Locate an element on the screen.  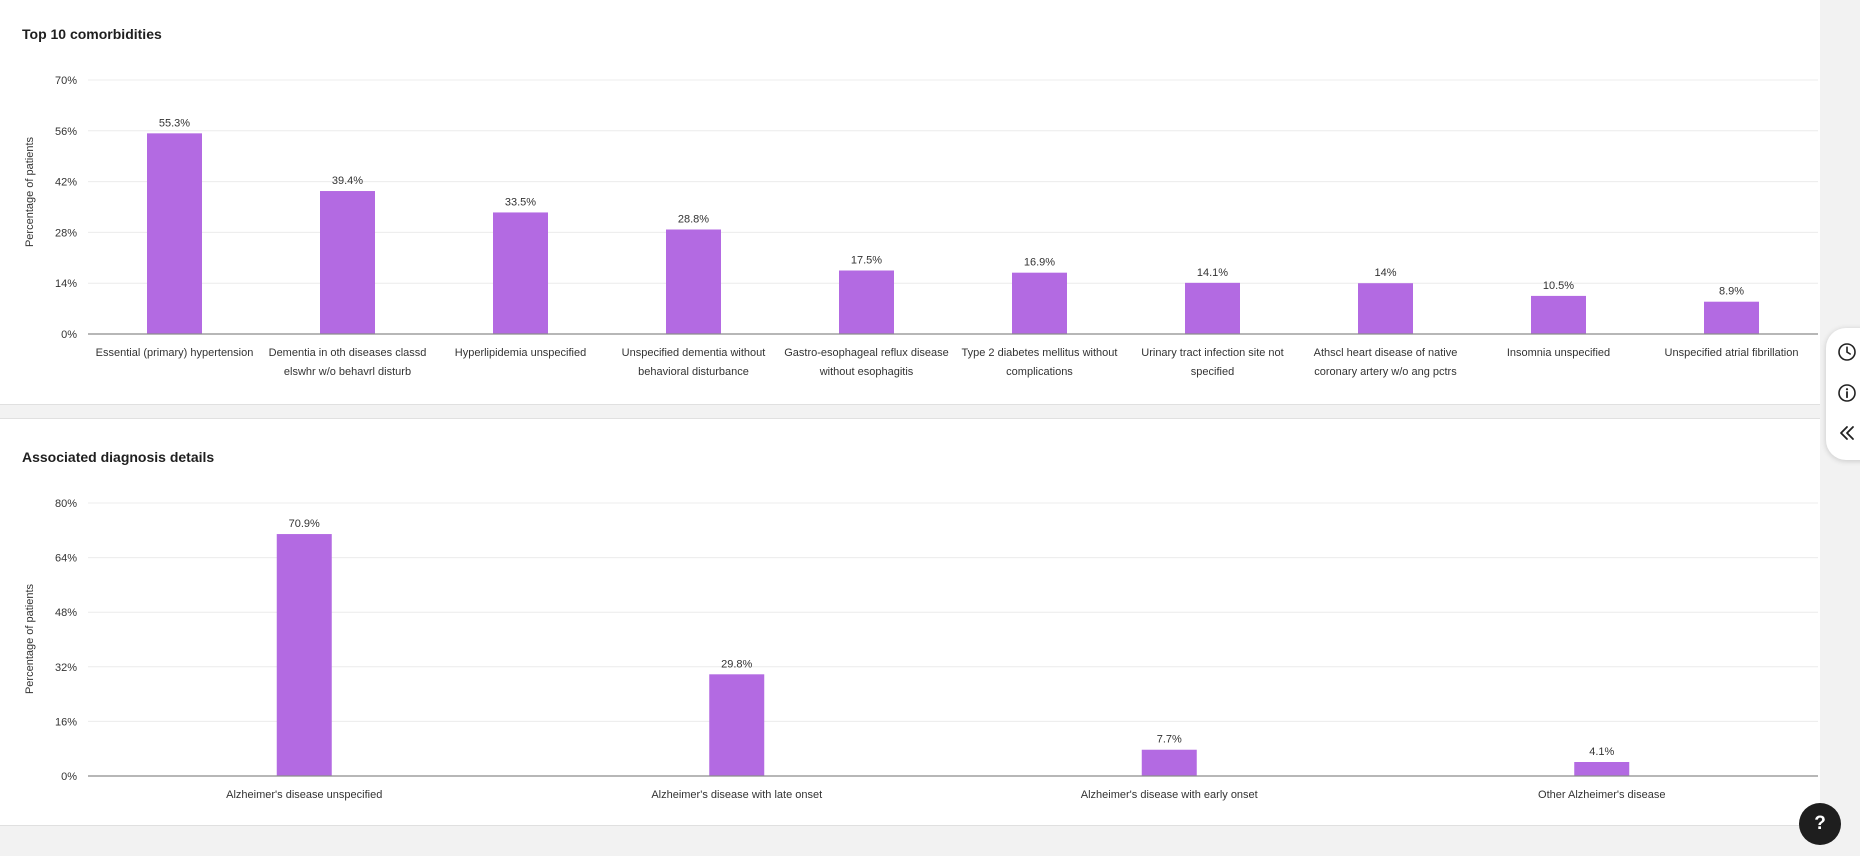
y-tick-label: 28% is located at coordinates (66, 233).